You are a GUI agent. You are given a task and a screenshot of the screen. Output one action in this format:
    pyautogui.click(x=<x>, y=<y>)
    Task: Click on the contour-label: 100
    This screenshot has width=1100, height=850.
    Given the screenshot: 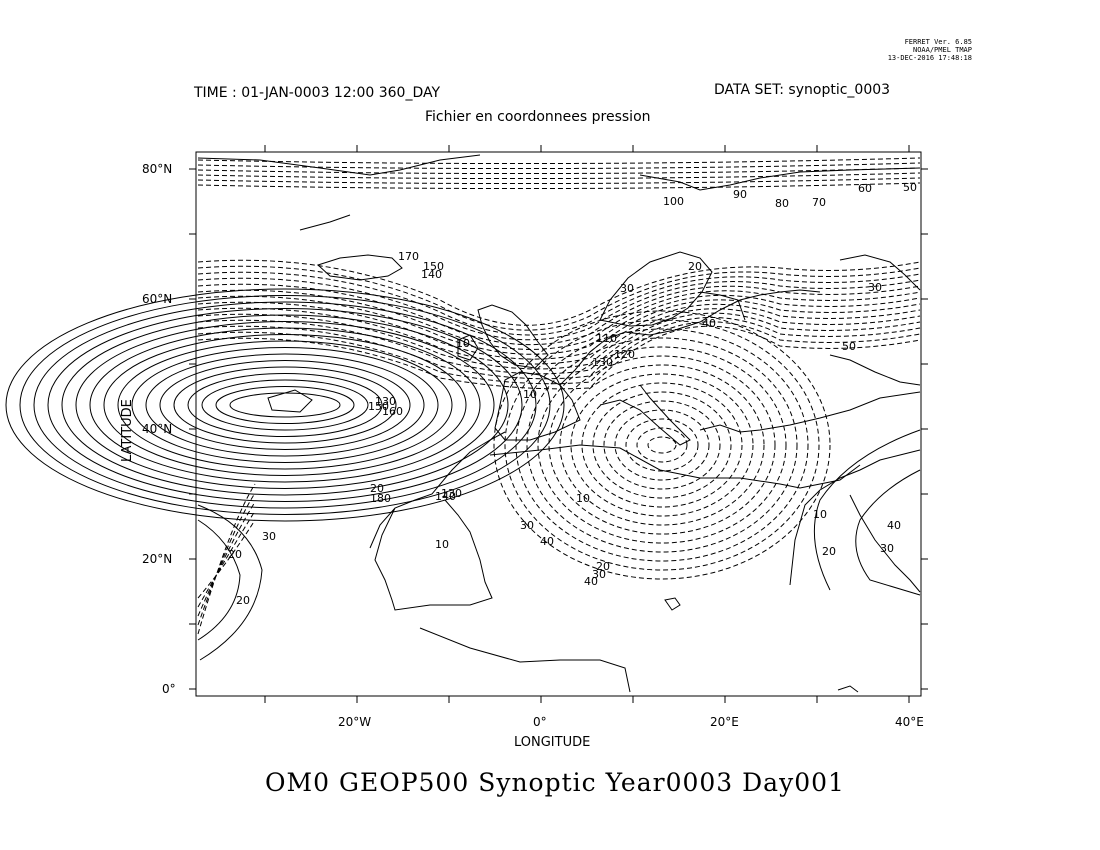 What is the action you would take?
    pyautogui.click(x=673, y=201)
    